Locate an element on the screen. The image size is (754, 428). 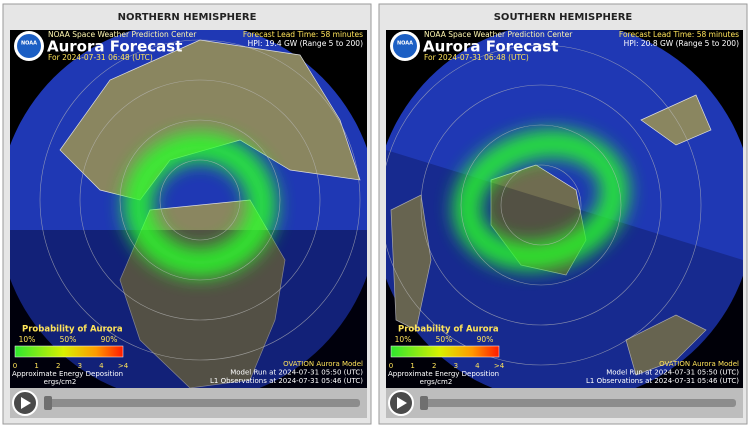
hpi: HPI: 20.8 GW (Range 5 to 200) is located at coordinates (681, 43).